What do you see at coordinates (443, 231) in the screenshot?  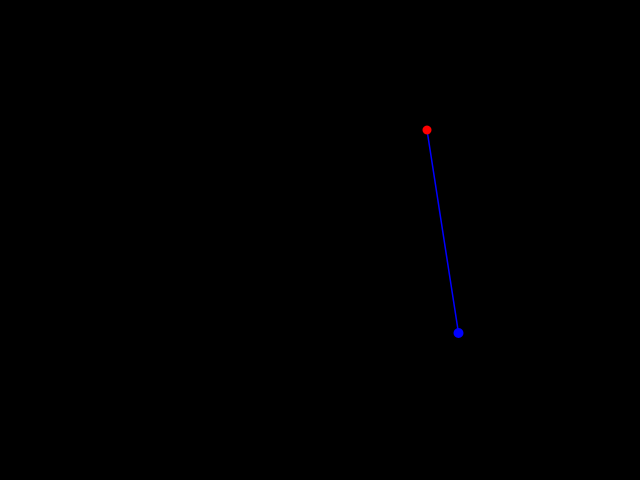 I see `pendulum-rod` at bounding box center [443, 231].